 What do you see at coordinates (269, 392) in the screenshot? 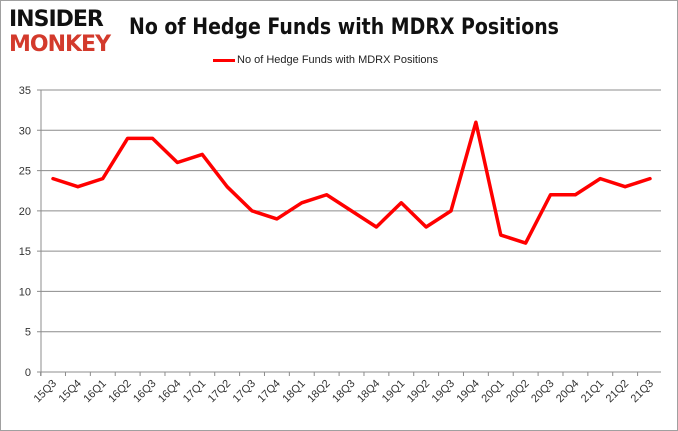
I see `x-tick-label: 17Q4` at bounding box center [269, 392].